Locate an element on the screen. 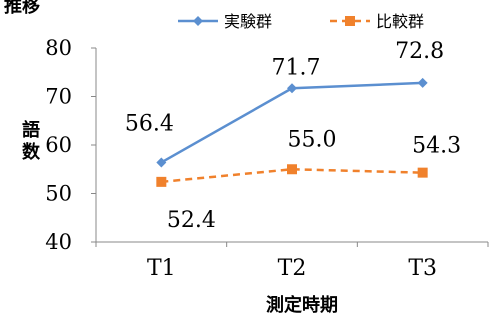 The image size is (504, 321). data-label: 72.8 is located at coordinates (419, 51).